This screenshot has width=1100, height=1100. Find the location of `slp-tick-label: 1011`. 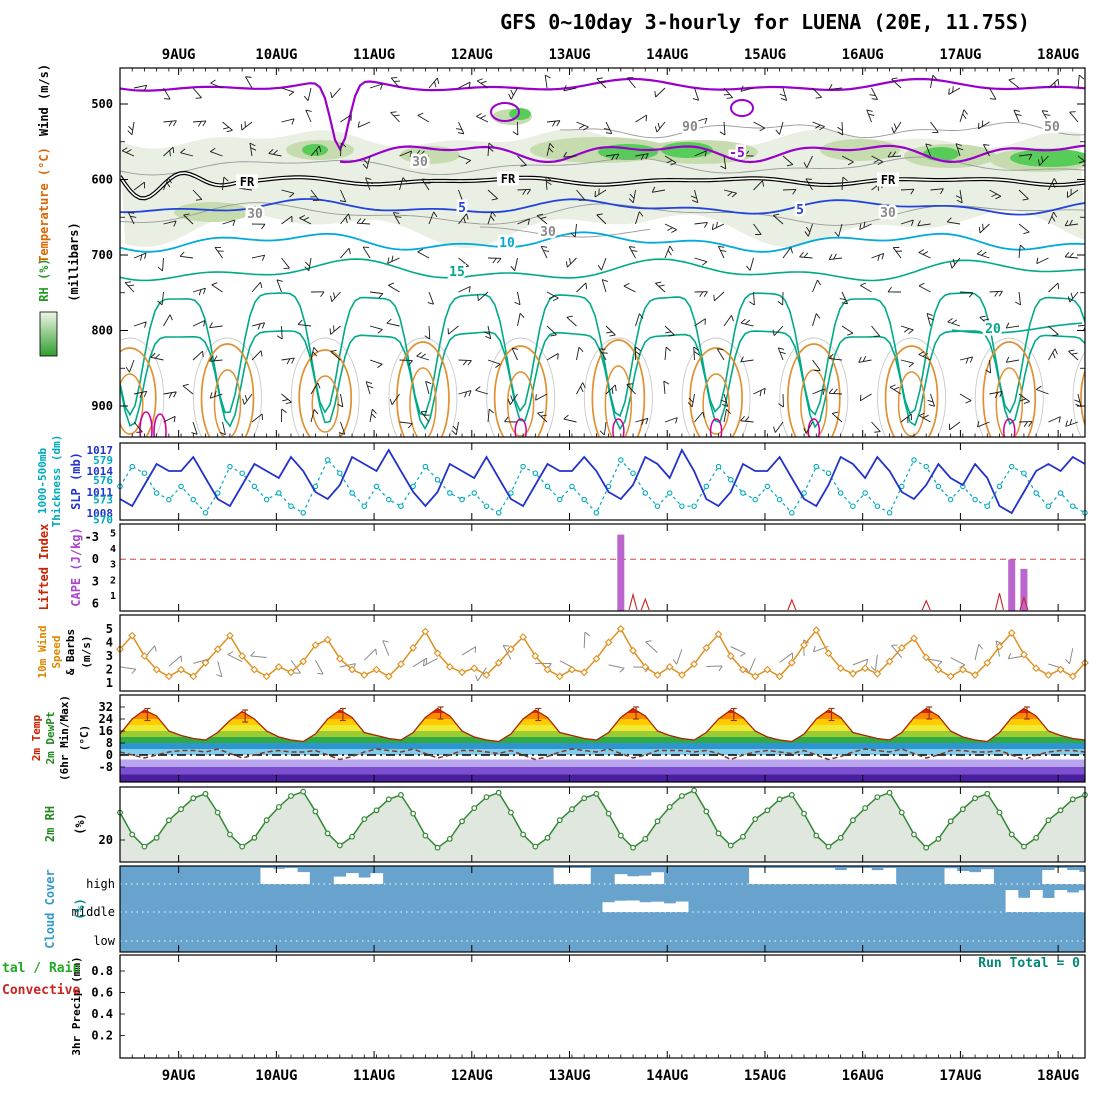

slp-tick-label: 1011 is located at coordinates (100, 492).